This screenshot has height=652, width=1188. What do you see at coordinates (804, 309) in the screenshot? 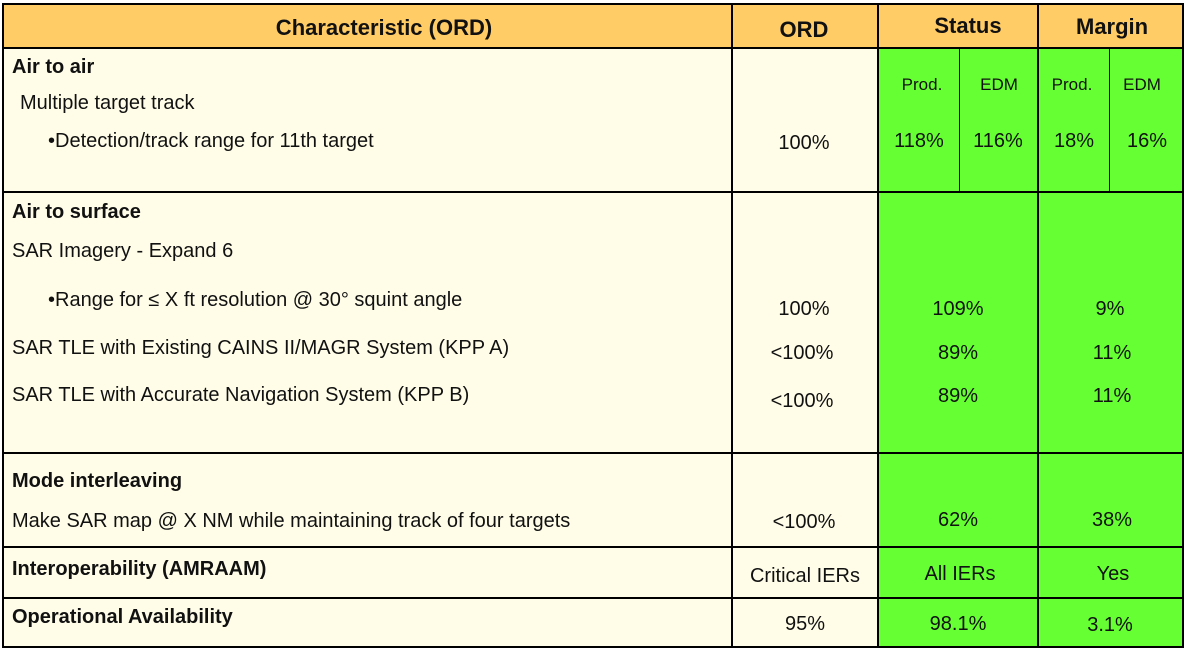
I see `table-row-ord: 100%` at bounding box center [804, 309].